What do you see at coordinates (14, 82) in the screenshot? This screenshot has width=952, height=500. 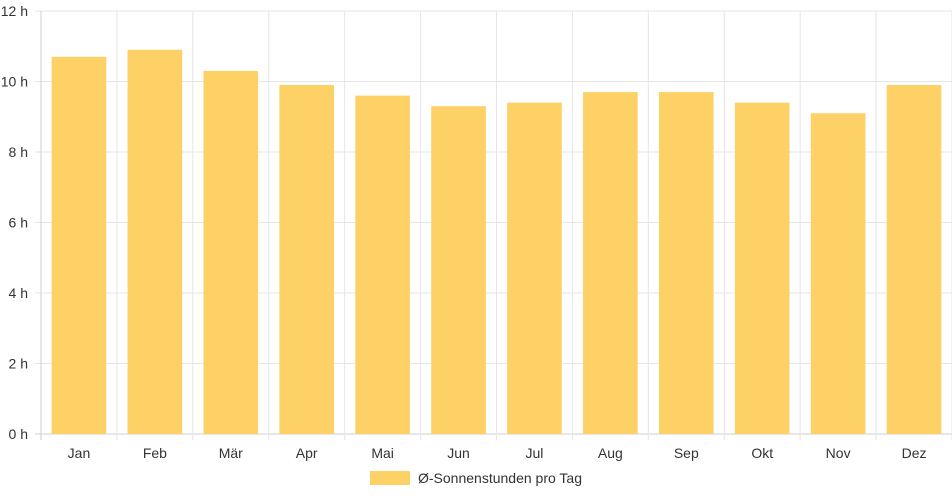 I see `y-tick-label: 10 h` at bounding box center [14, 82].